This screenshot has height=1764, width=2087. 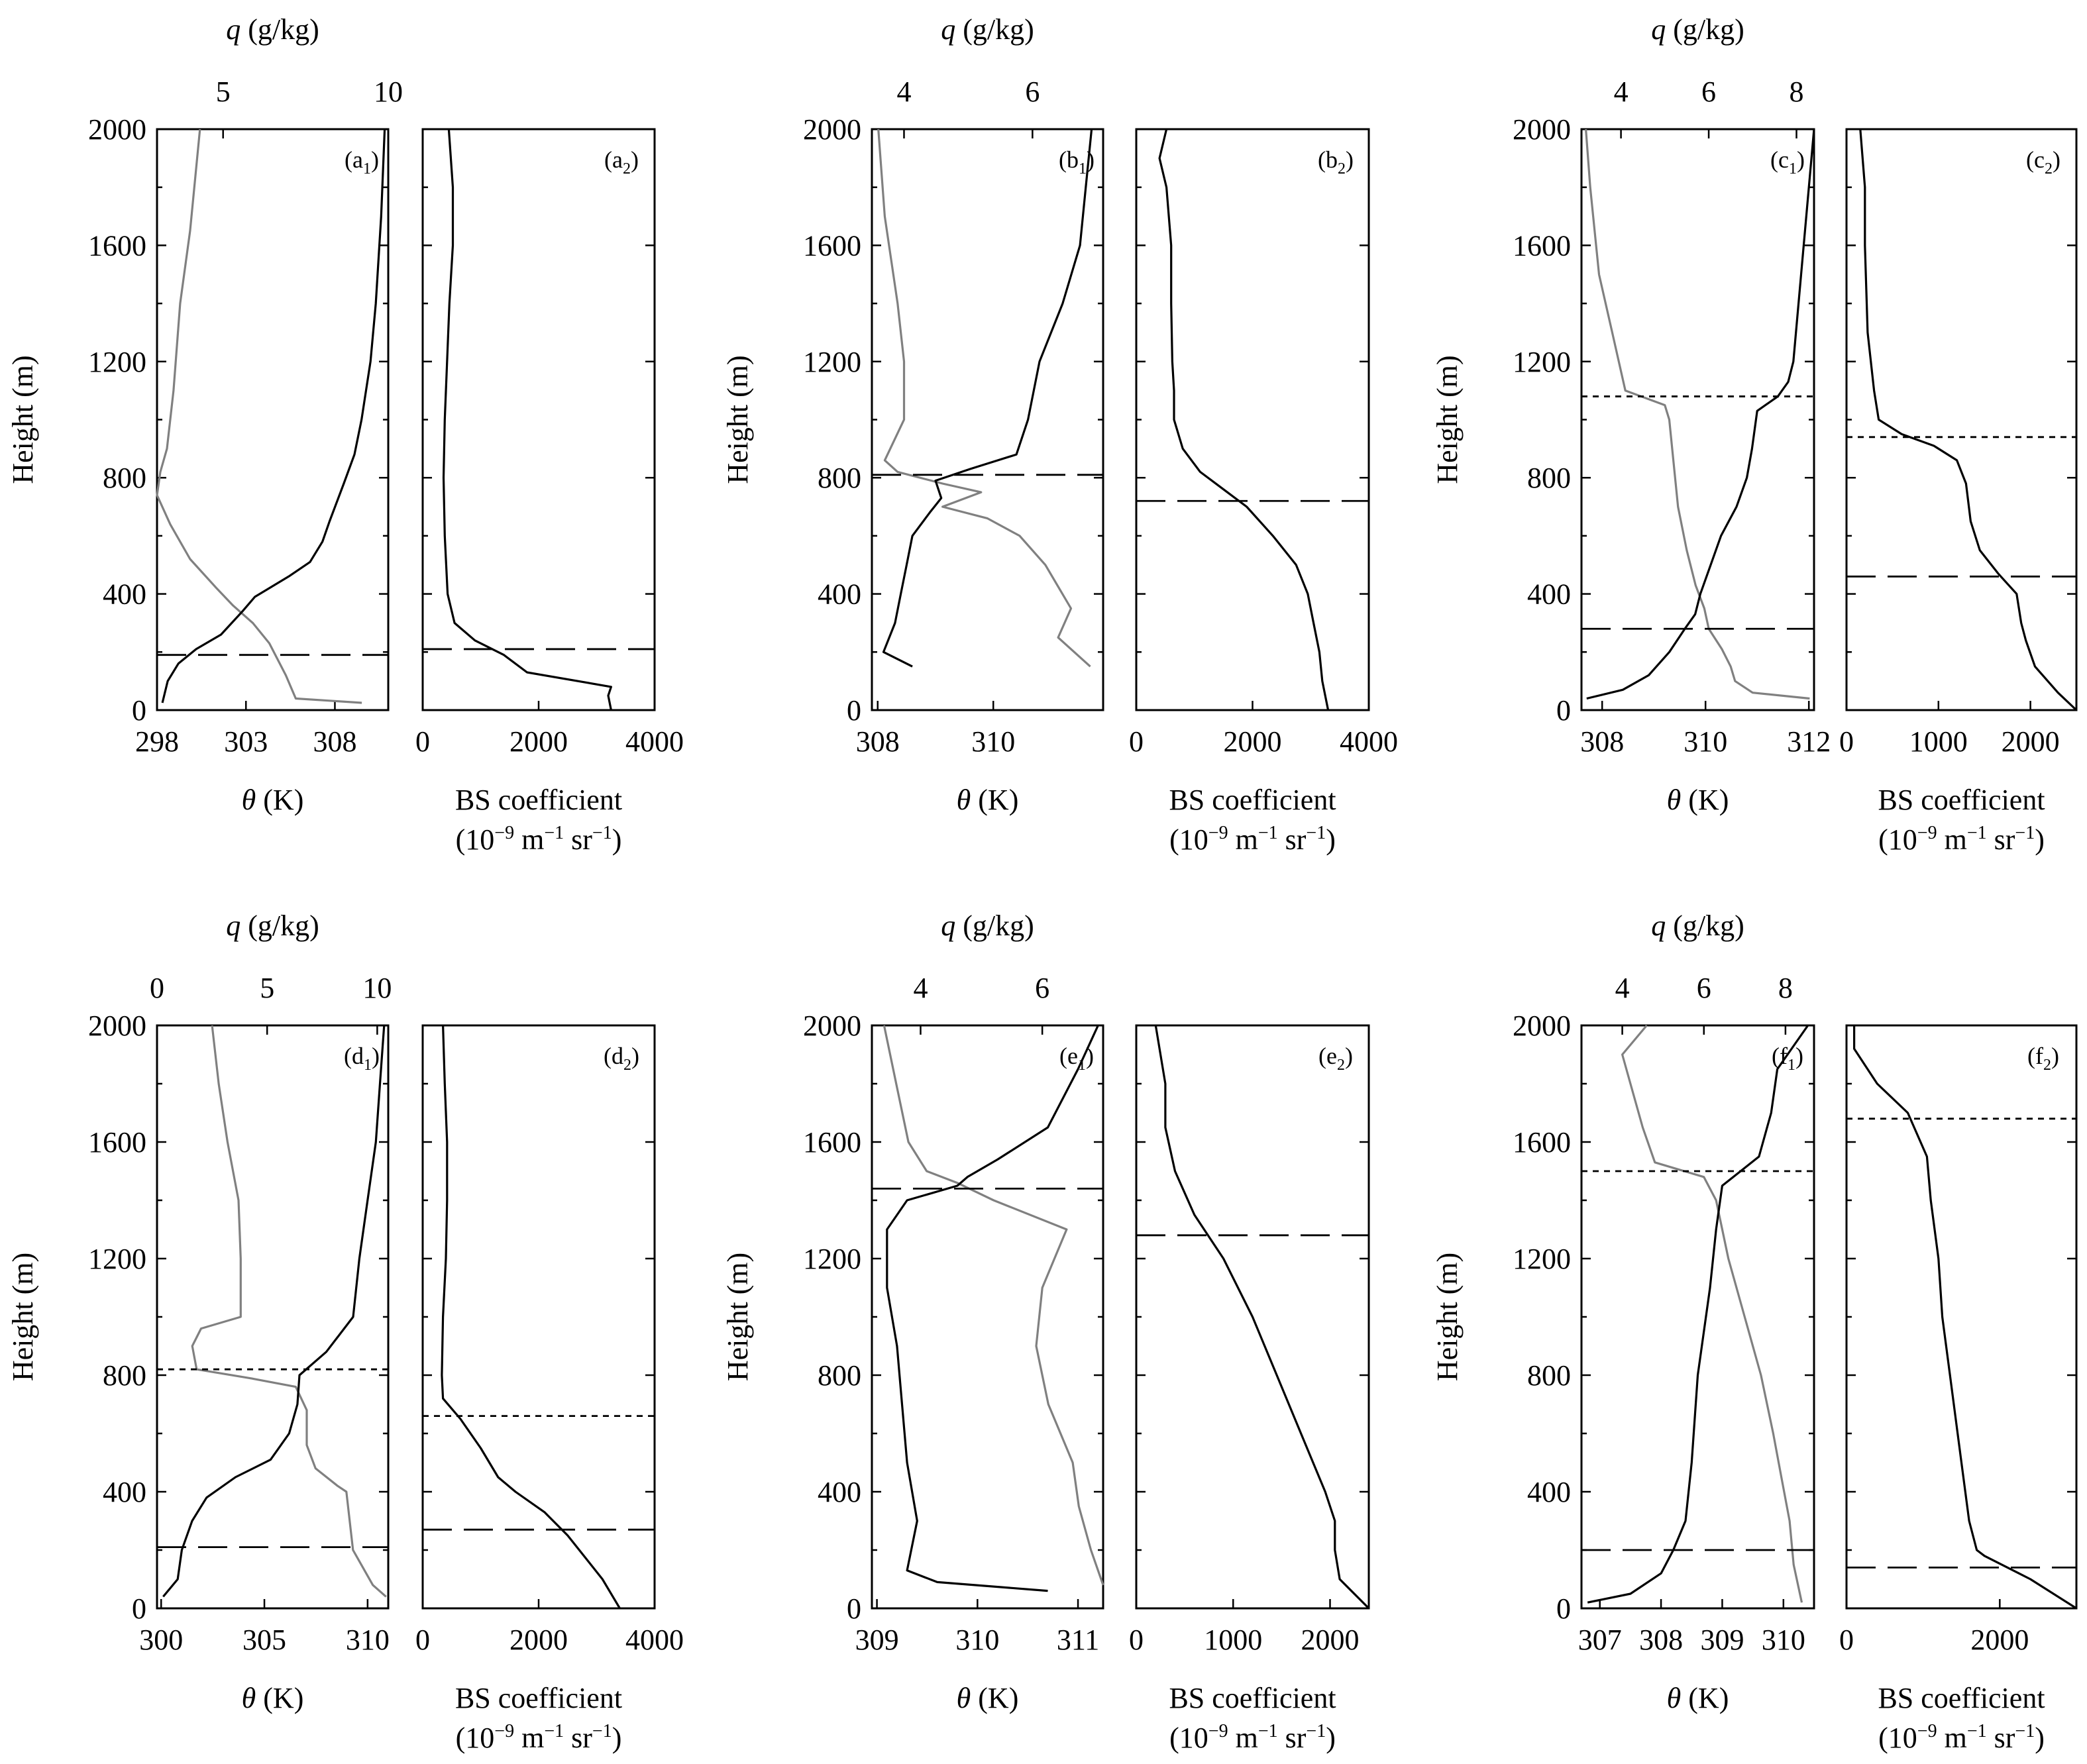 What do you see at coordinates (621, 162) in the screenshot?
I see `panel-tag: (a2)` at bounding box center [621, 162].